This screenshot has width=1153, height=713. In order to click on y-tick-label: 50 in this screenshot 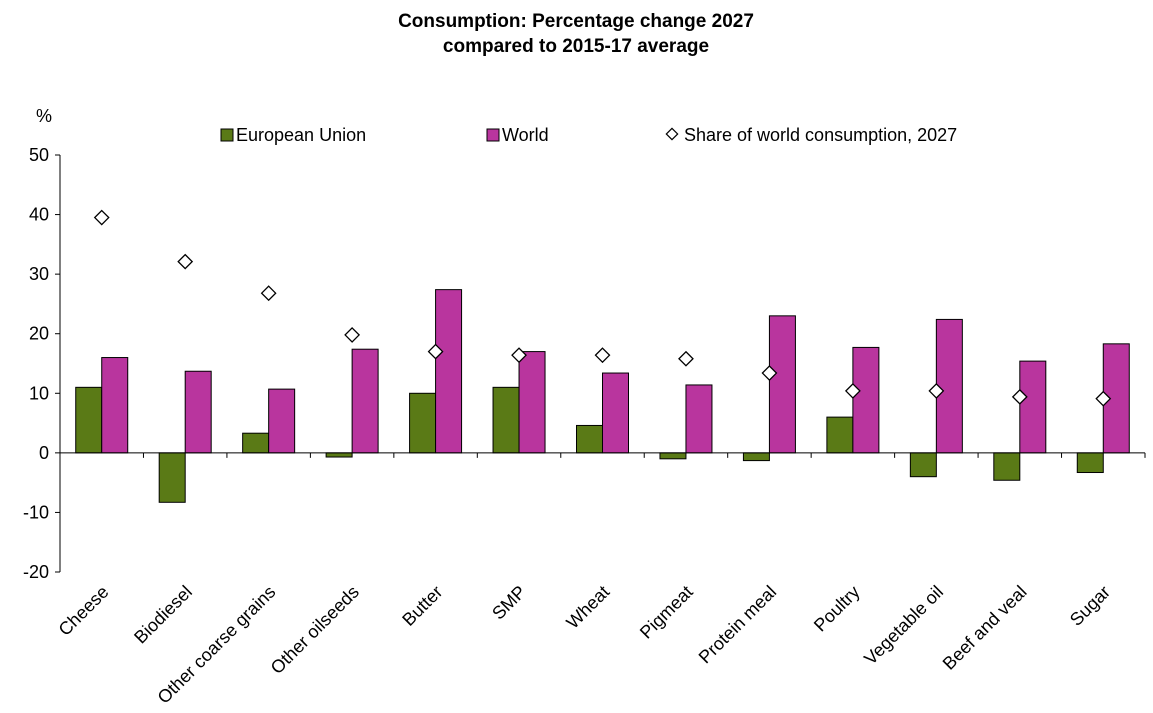, I will do `click(39, 155)`.